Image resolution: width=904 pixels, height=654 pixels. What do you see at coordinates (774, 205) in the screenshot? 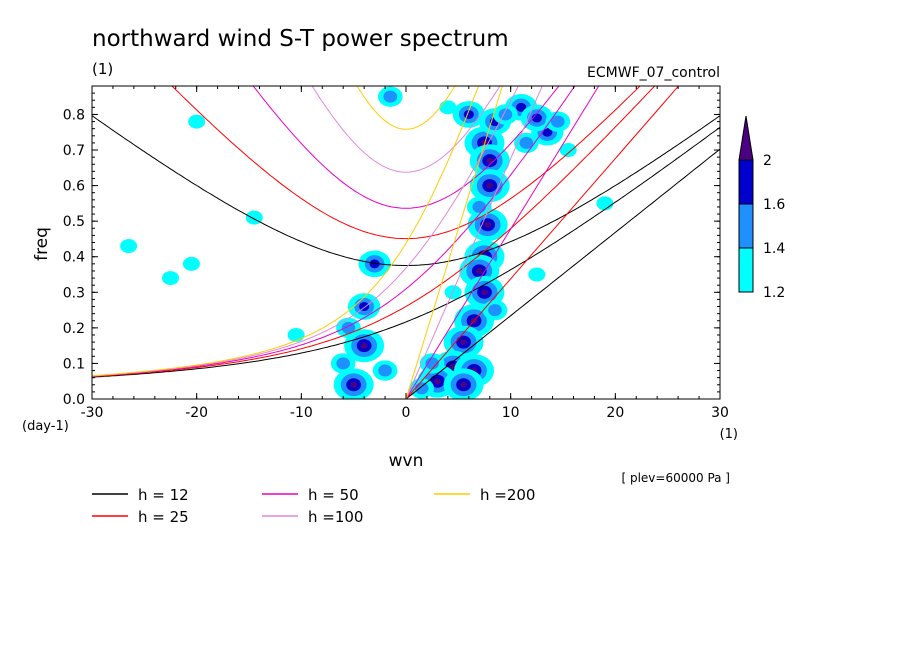
I see `colorbar-label-2: 1.6` at bounding box center [774, 205].